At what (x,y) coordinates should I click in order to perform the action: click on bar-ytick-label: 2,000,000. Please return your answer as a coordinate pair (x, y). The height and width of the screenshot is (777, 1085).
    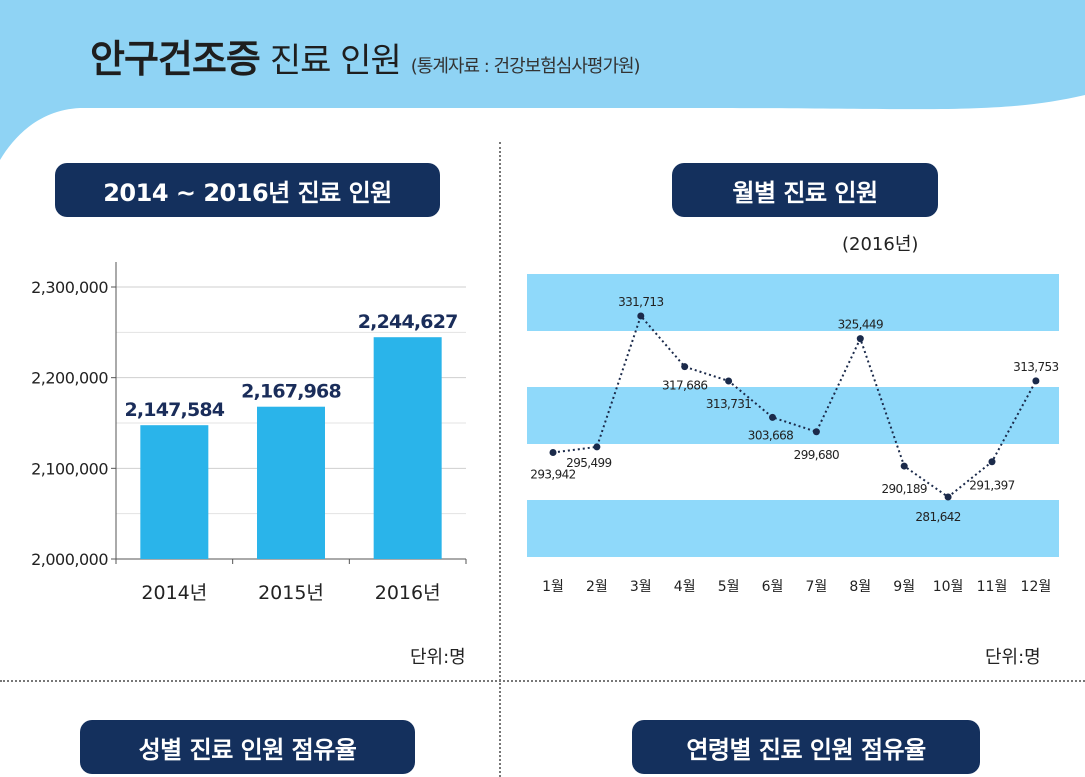
    Looking at the image, I should click on (69, 559).